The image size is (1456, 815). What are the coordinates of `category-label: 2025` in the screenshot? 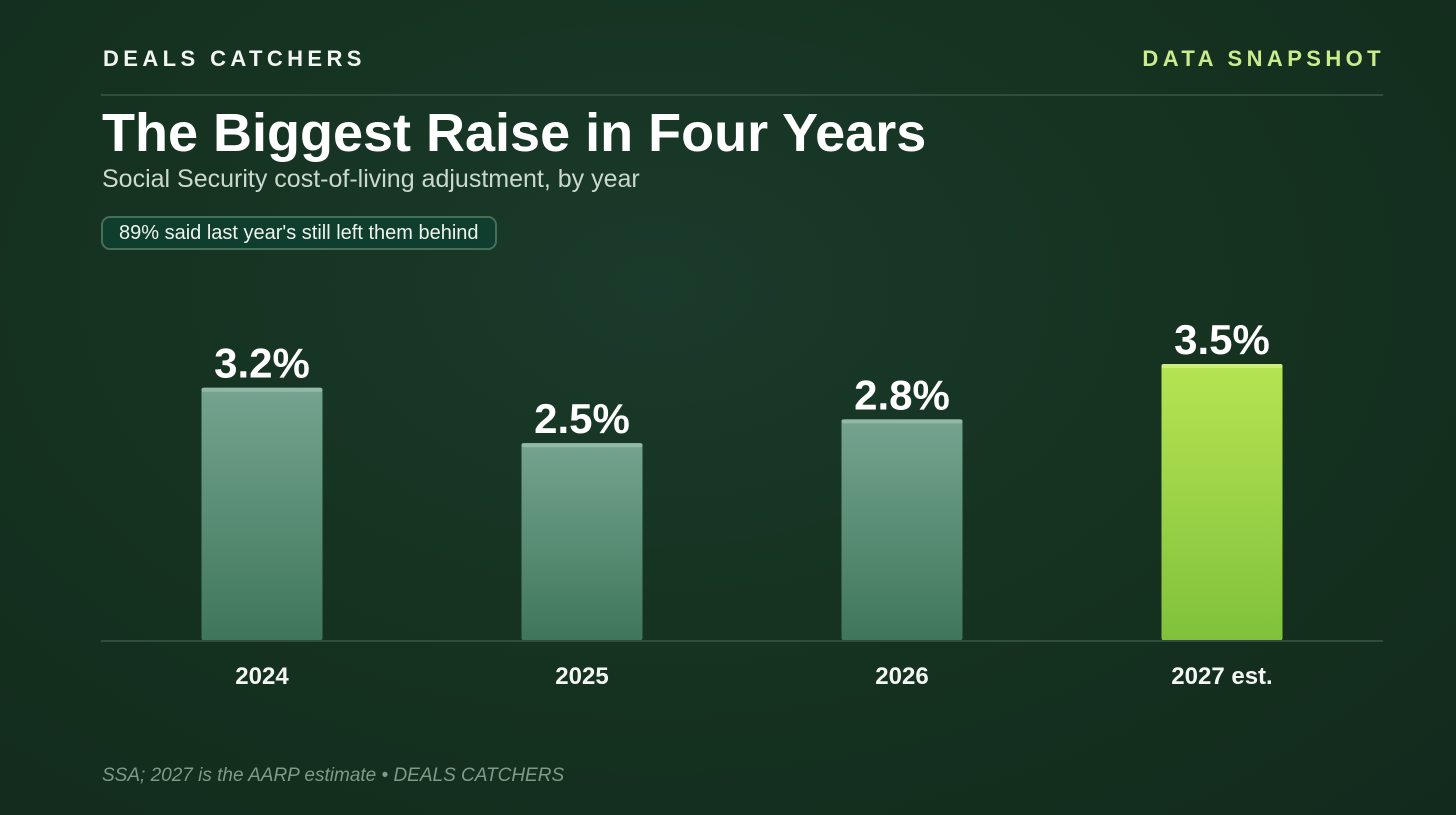 It's located at (581, 676).